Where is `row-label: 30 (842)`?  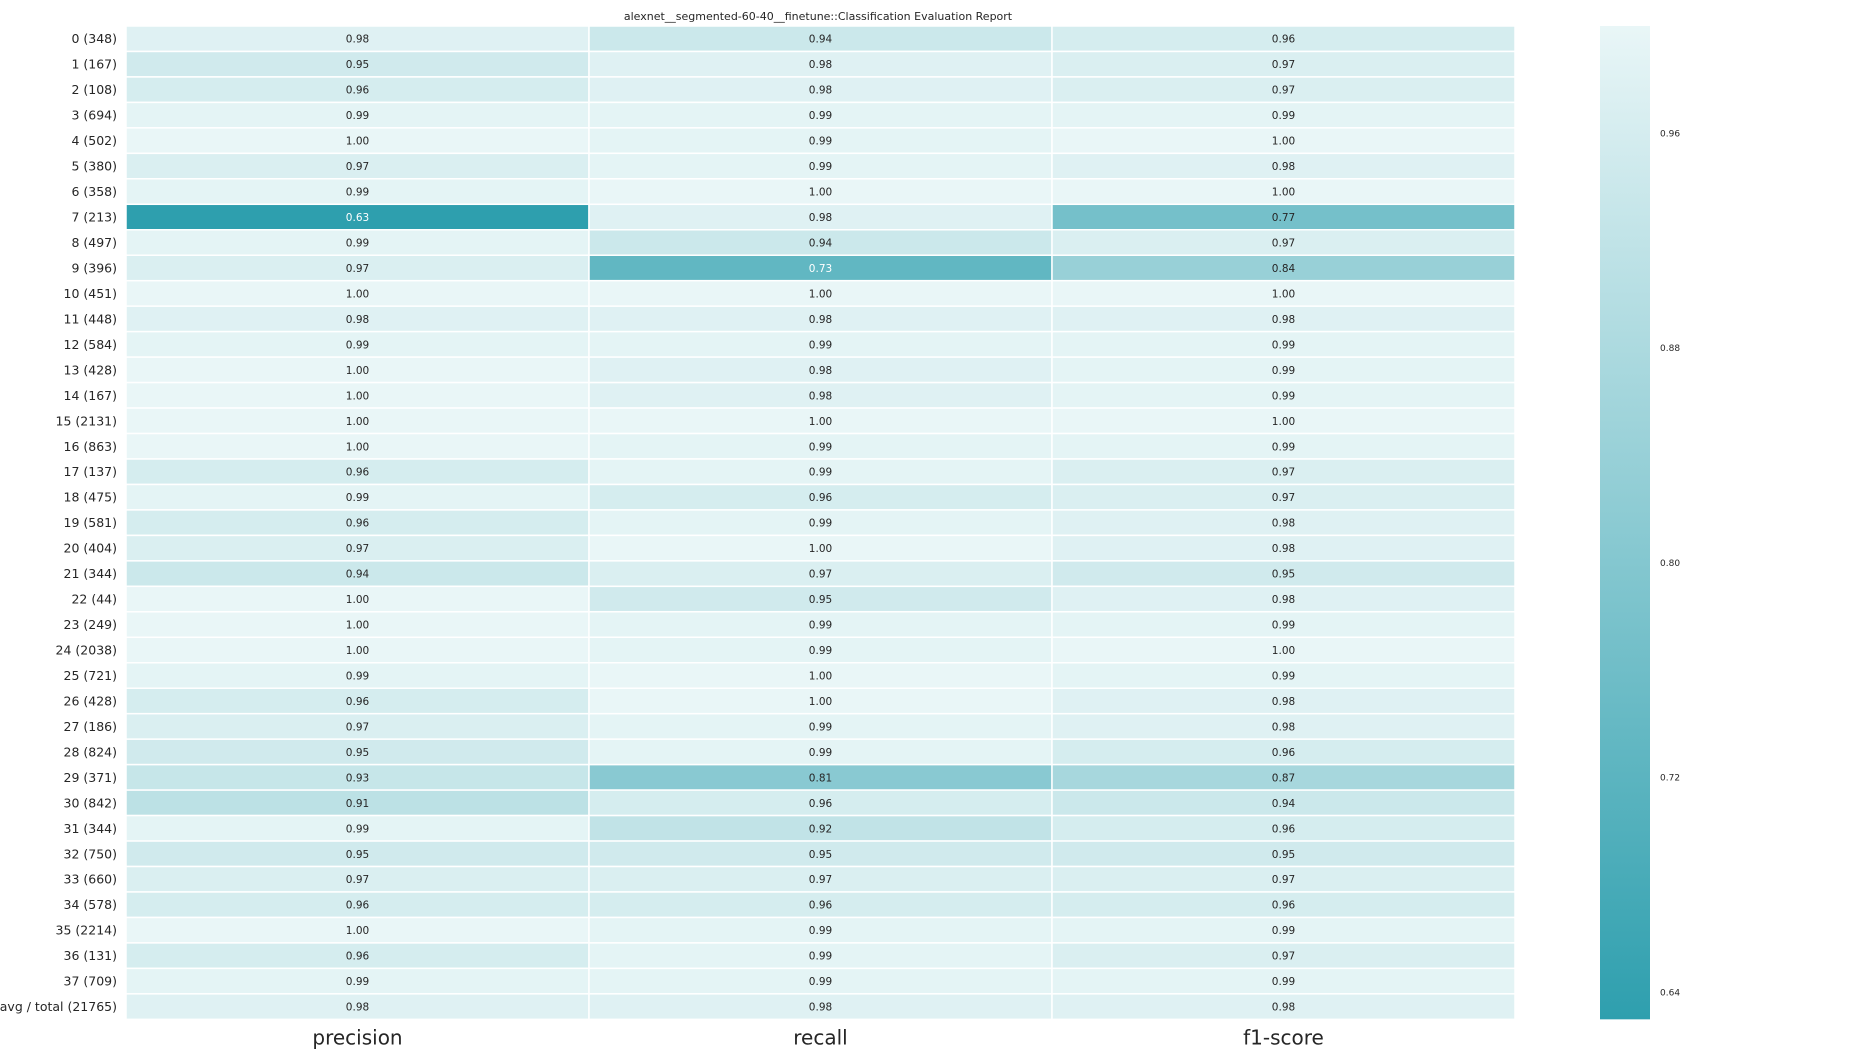
row-label: 30 (842) is located at coordinates (91, 802).